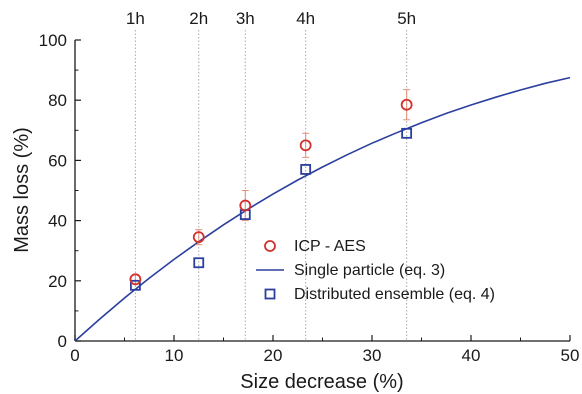  Describe the element at coordinates (369, 270) in the screenshot. I see `legend-label: Single particle (eq. 3)` at that location.